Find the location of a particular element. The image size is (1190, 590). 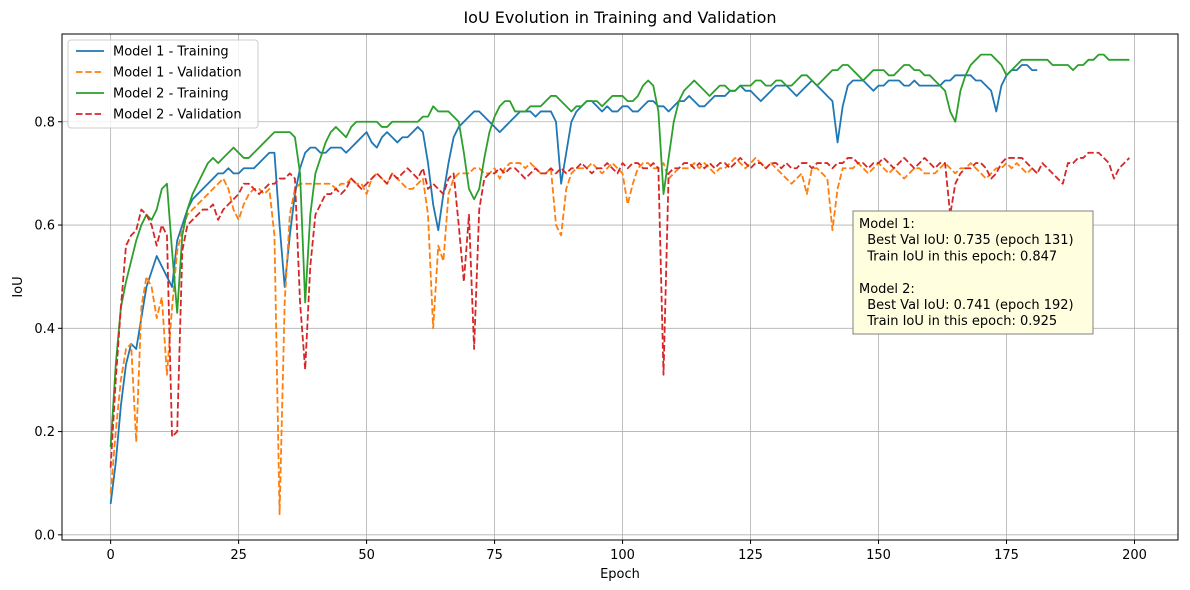

x-tick-label: 0 is located at coordinates (110, 555).